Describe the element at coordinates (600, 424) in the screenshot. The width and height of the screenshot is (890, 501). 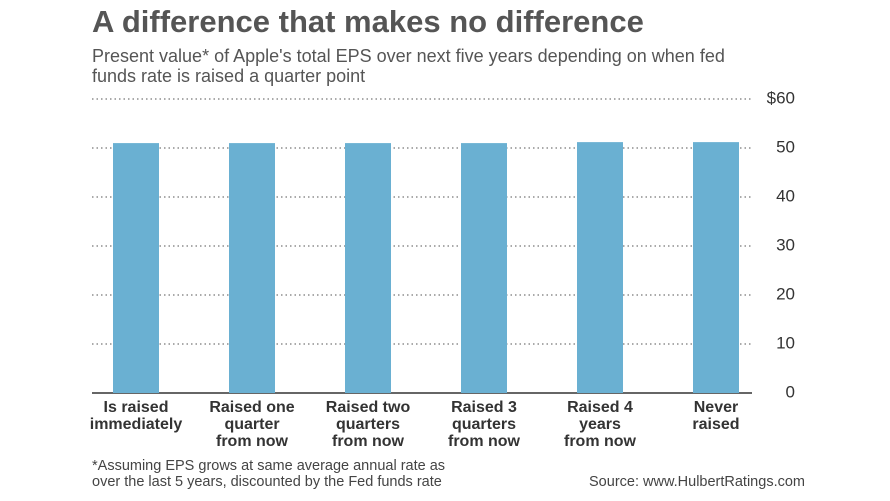
I see `x-tick-label: Raised 4 years from now` at that location.